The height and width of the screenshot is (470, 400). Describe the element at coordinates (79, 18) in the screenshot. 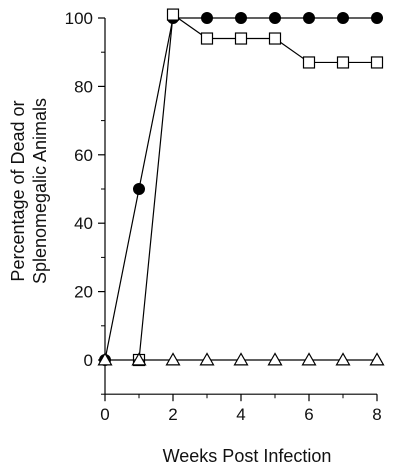

I see `y-tick-label: 100` at that location.